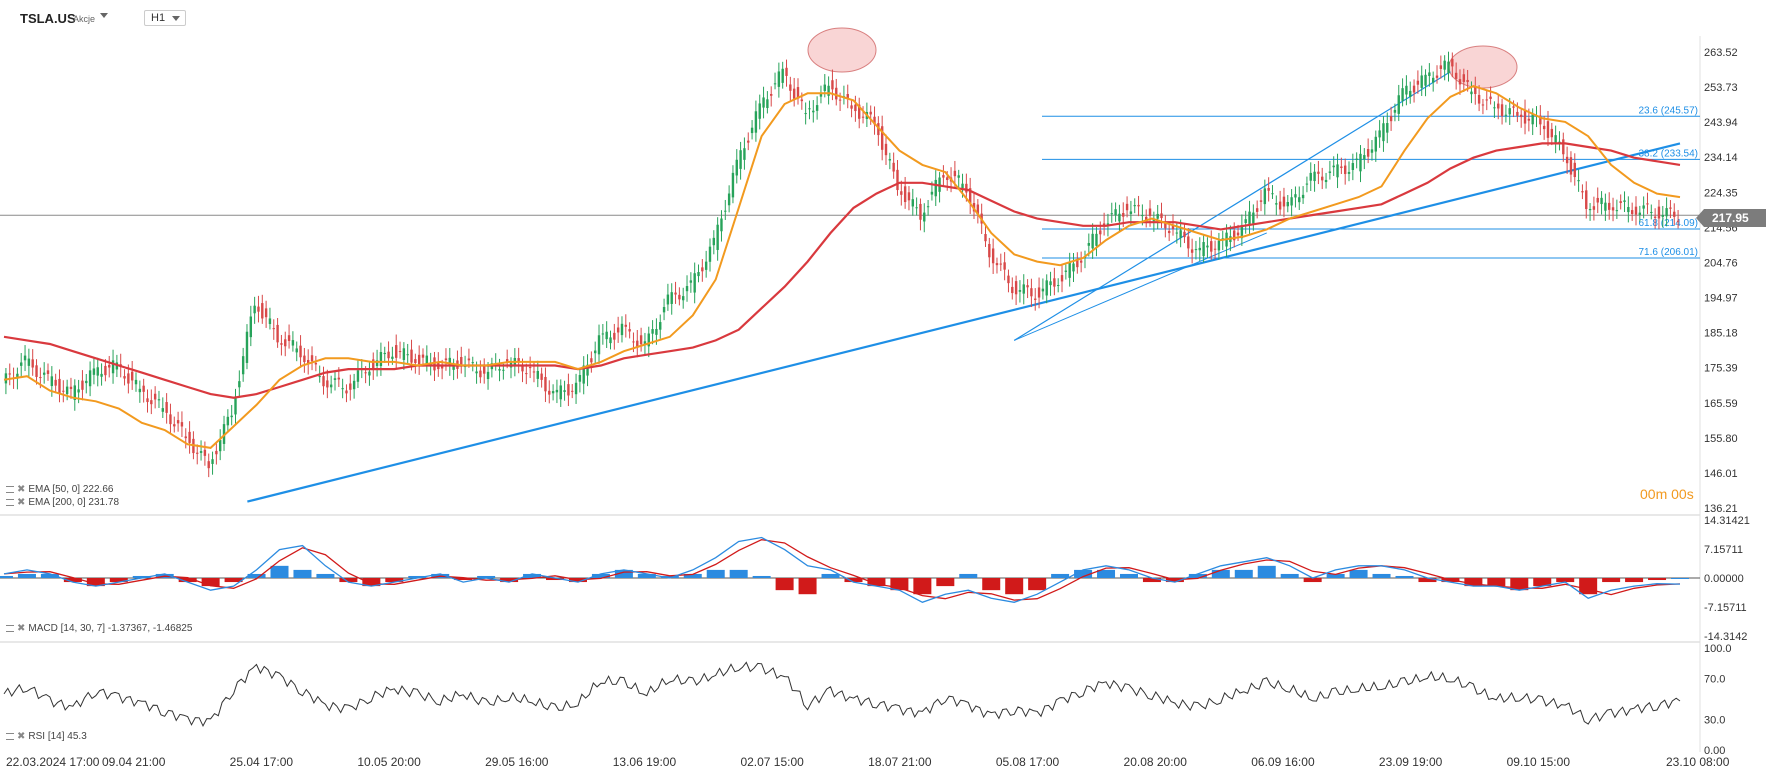 The image size is (1771, 770). I want to click on y-tick-label: 224.35, so click(1721, 193).